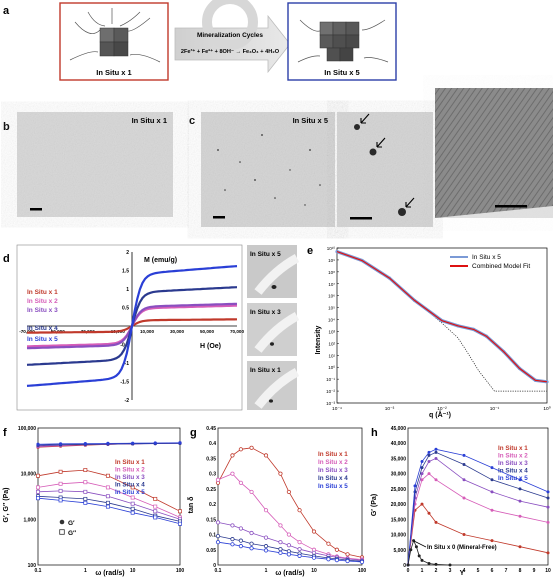 The image size is (553, 578). What do you see at coordinates (29, 475) in the screenshot?
I see `f-y-tick: 10,000` at bounding box center [29, 475].